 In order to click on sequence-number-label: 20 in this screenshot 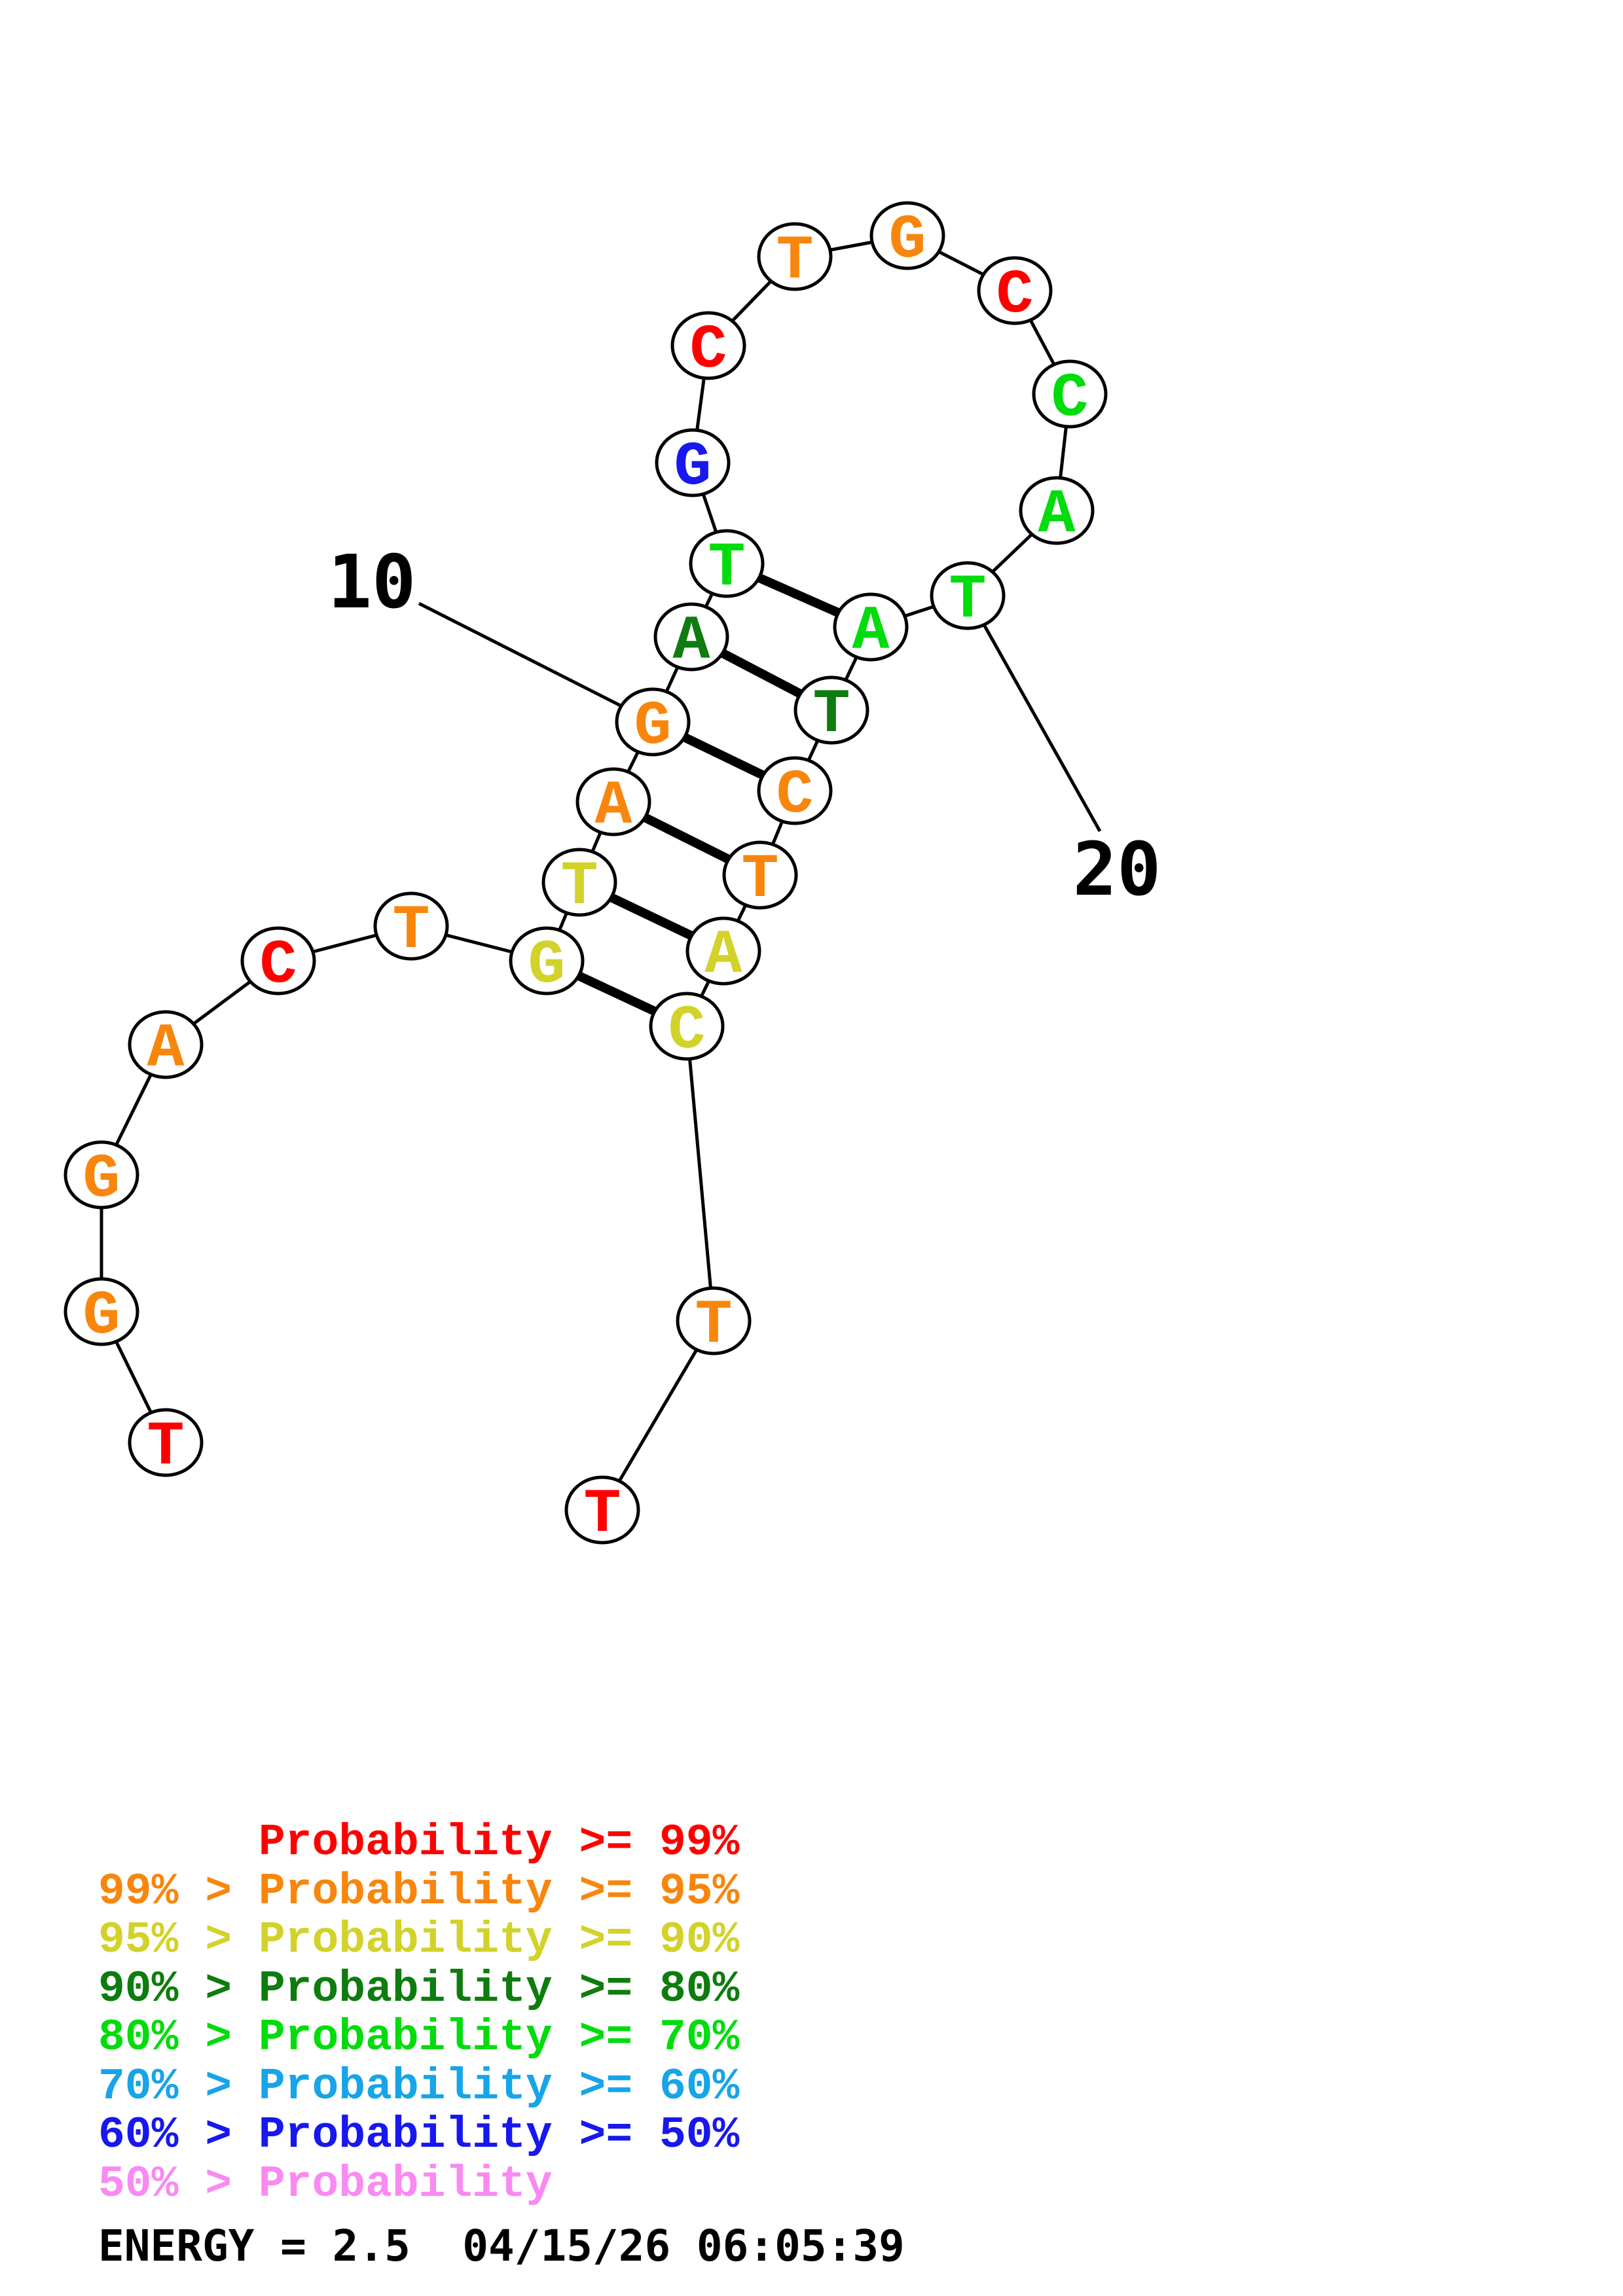, I will do `click(1117, 869)`.